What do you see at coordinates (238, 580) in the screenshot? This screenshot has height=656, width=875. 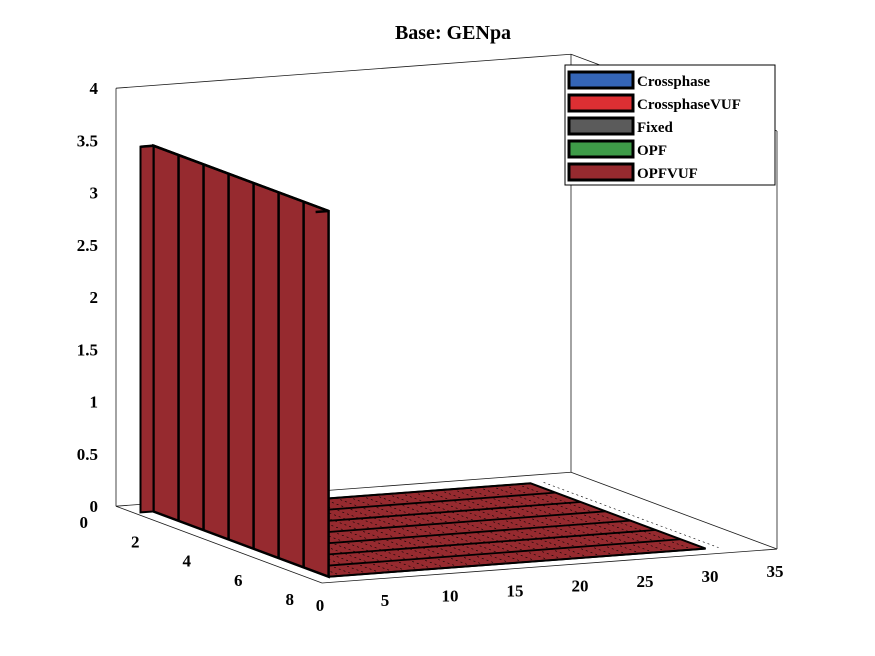 I see `y-tick-label: 6` at bounding box center [238, 580].